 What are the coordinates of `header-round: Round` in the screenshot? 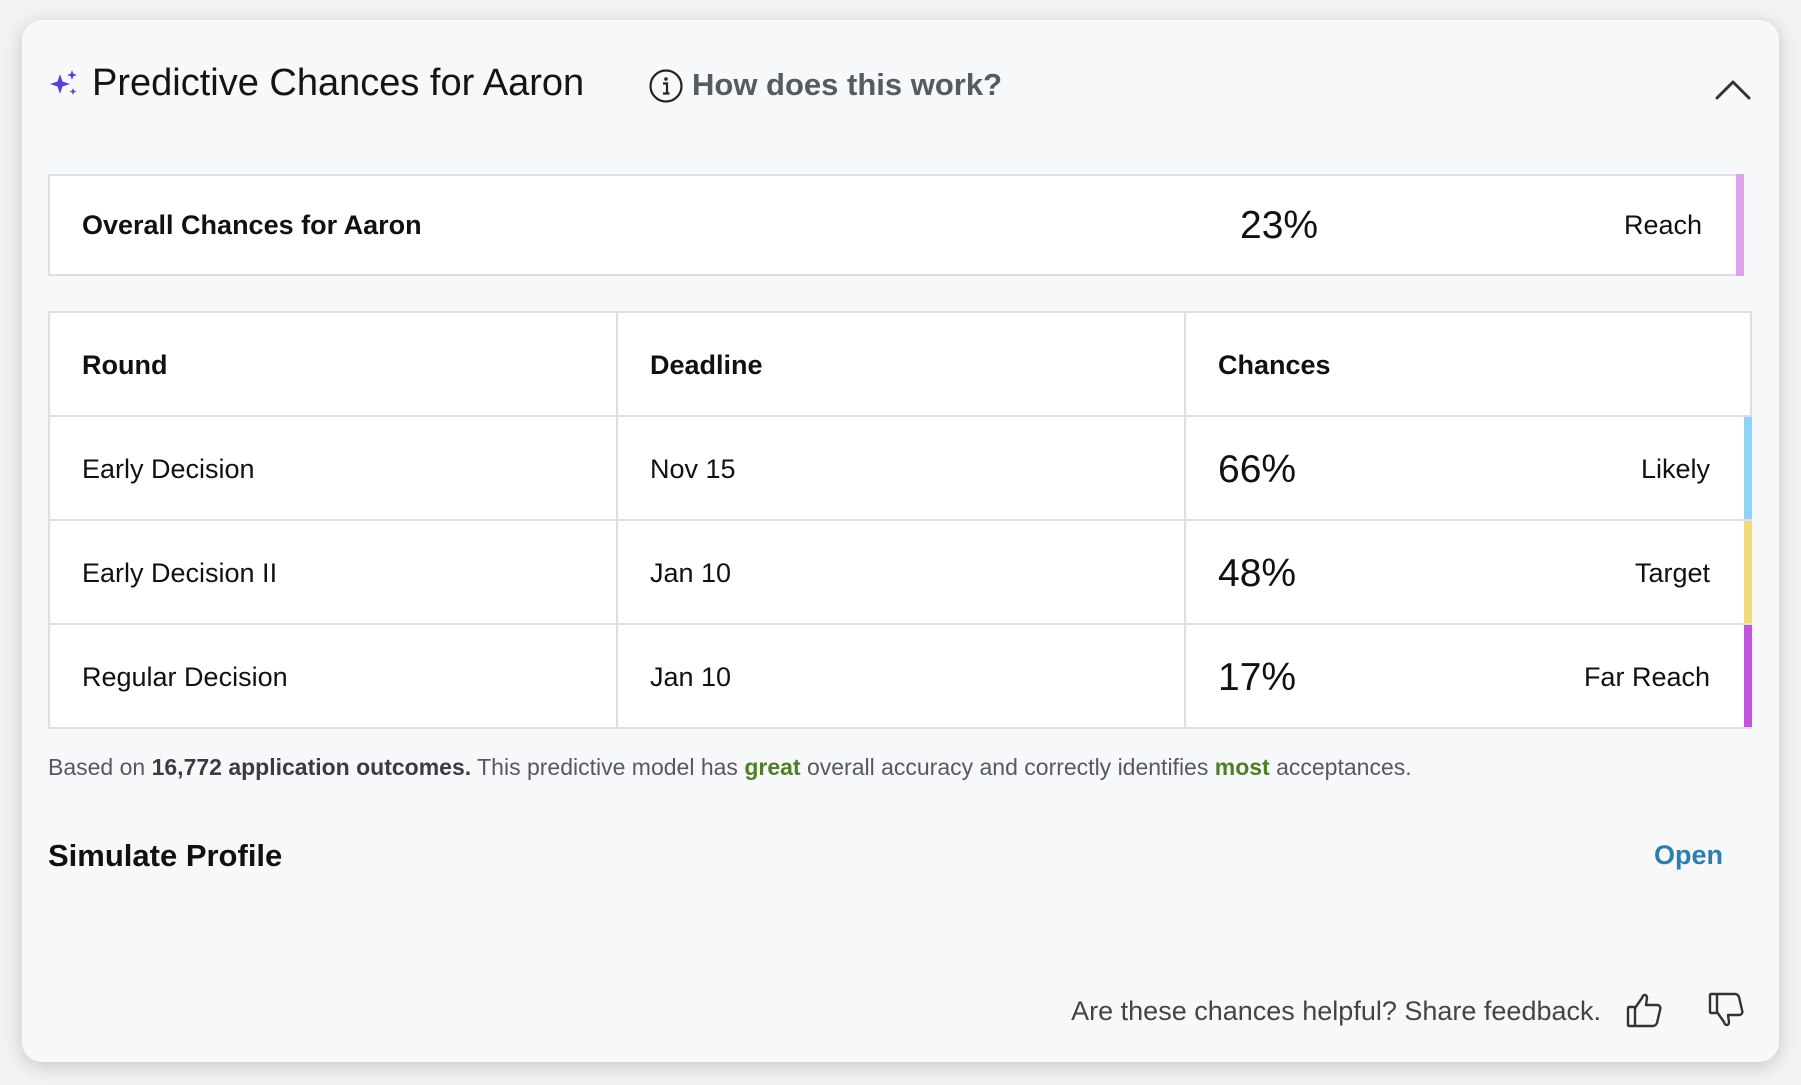 It's located at (125, 365).